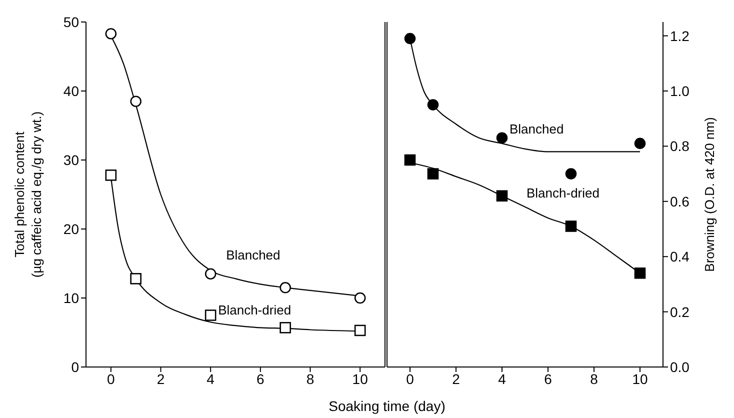 The width and height of the screenshot is (734, 418). Describe the element at coordinates (680, 256) in the screenshot. I see `y2-tick-label: 0.4` at that location.